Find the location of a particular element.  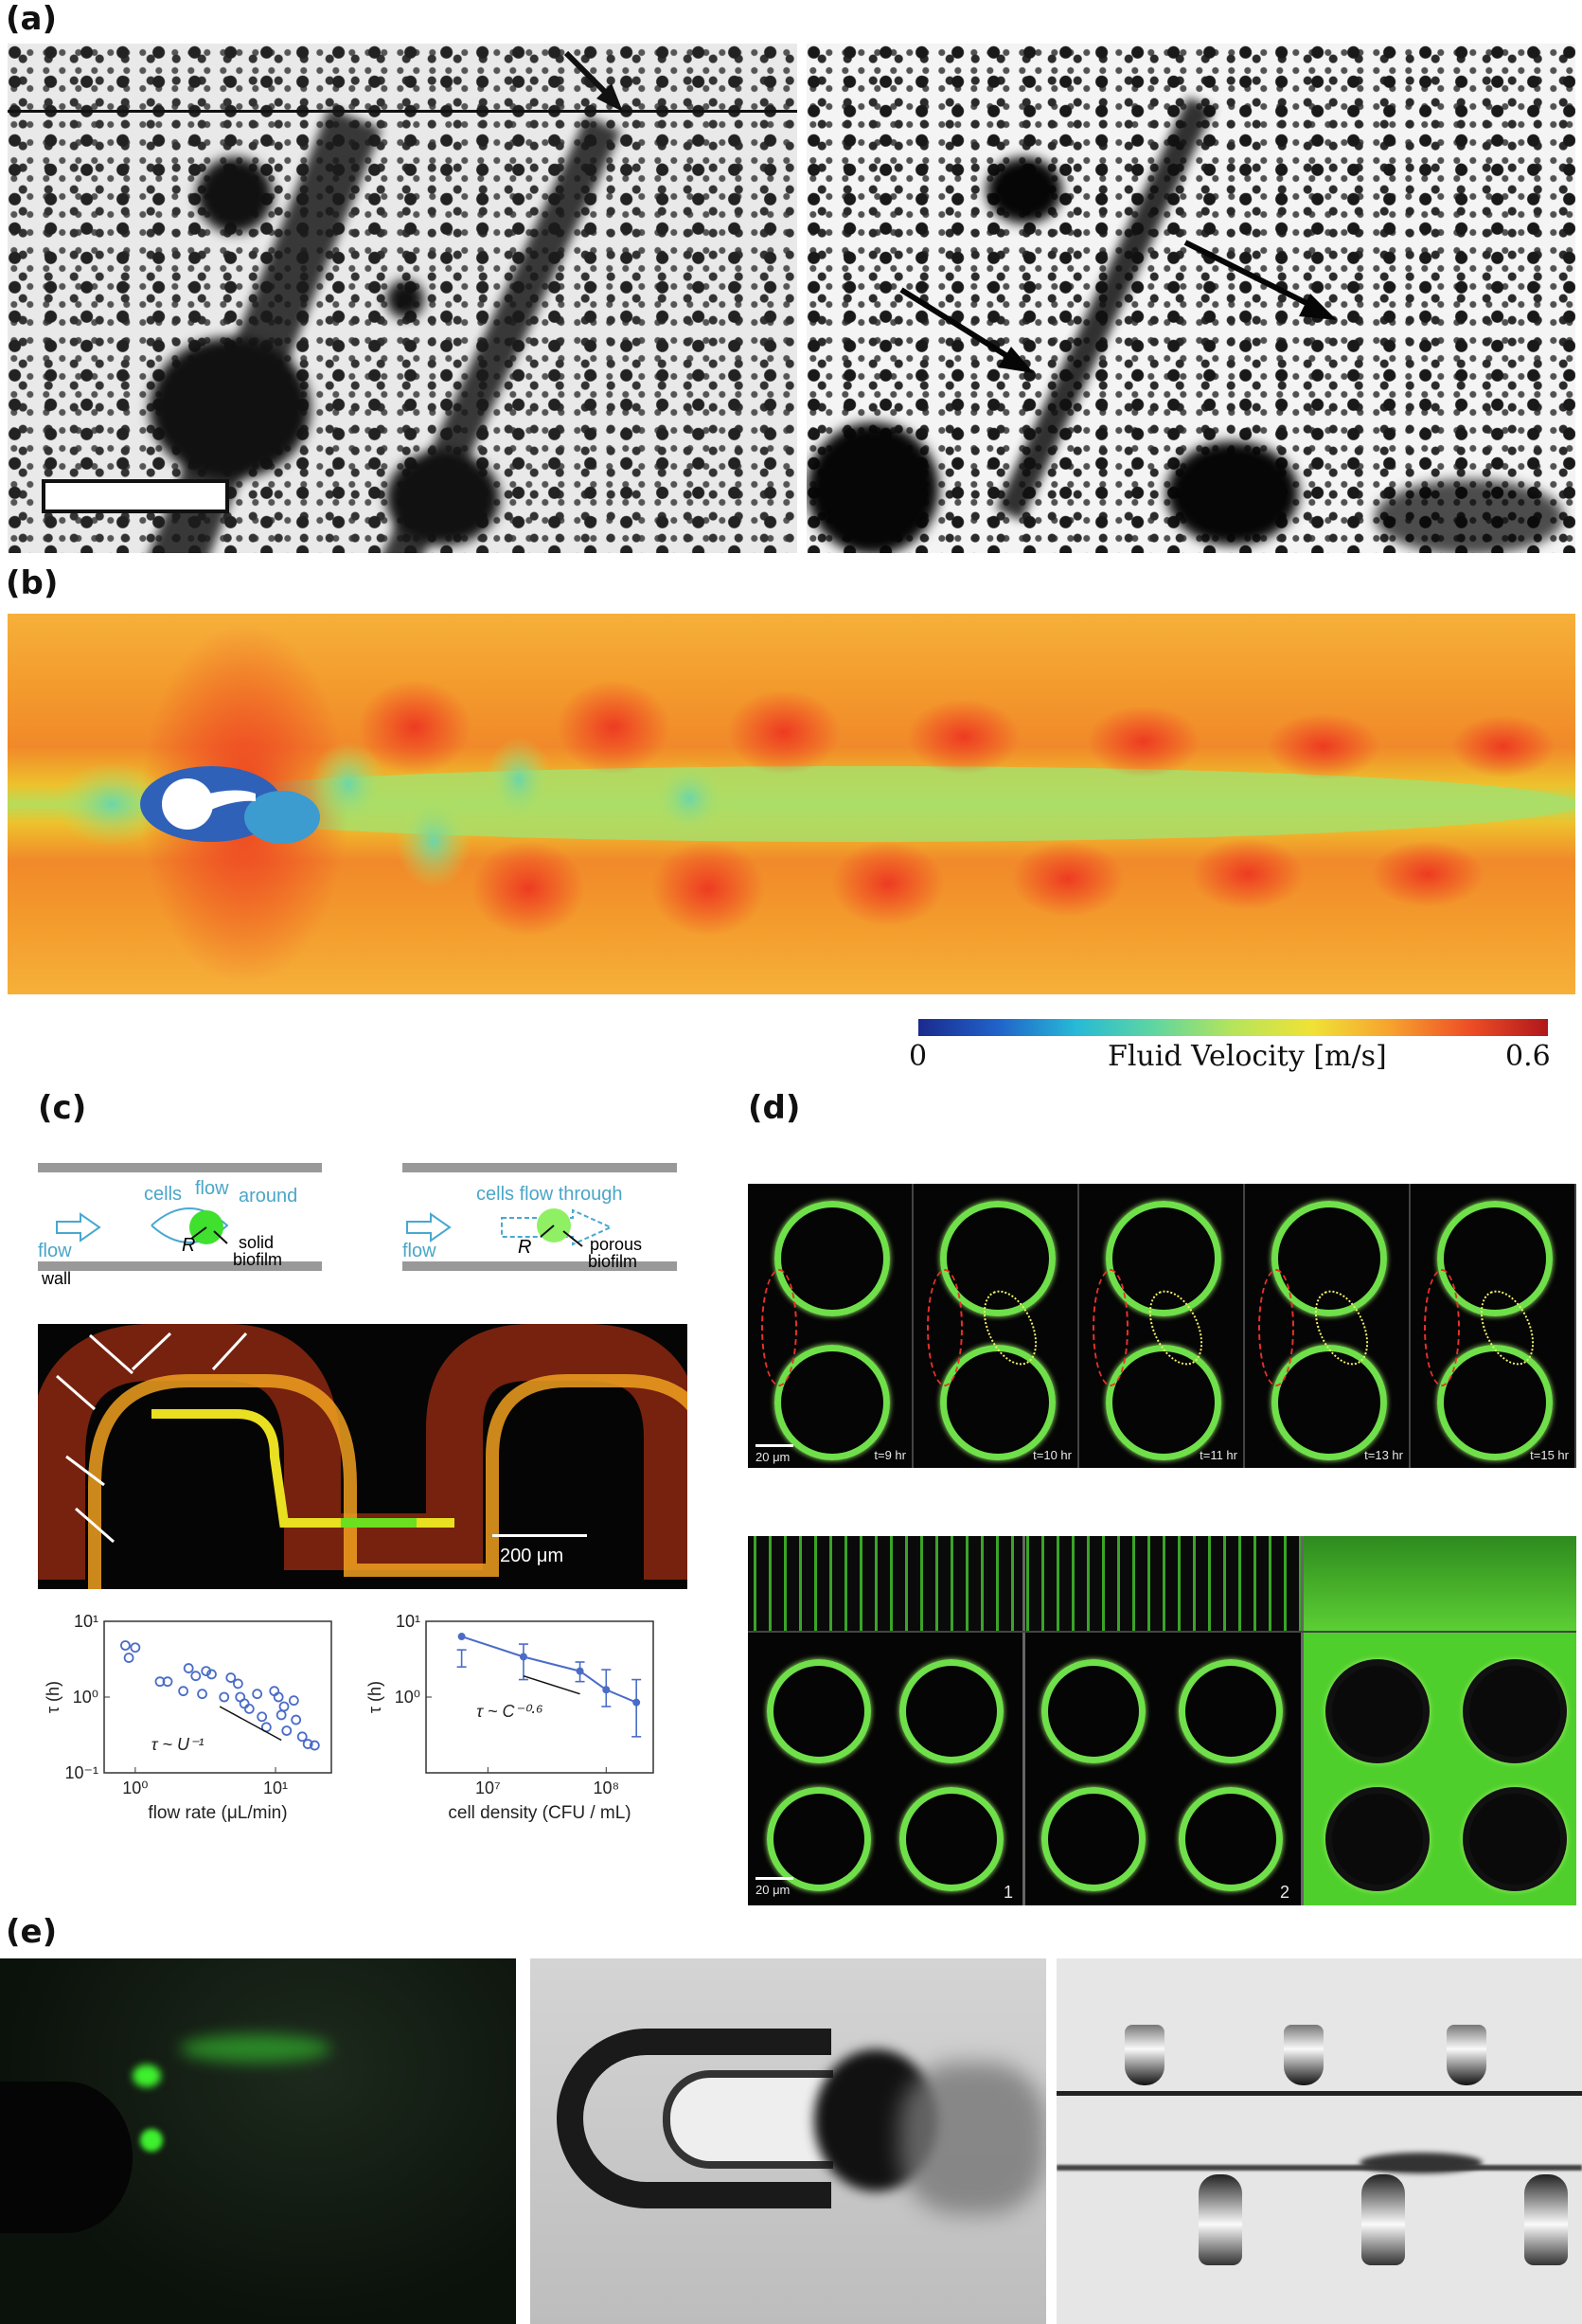

y-tick-label: 10¹ is located at coordinates (408, 1622).